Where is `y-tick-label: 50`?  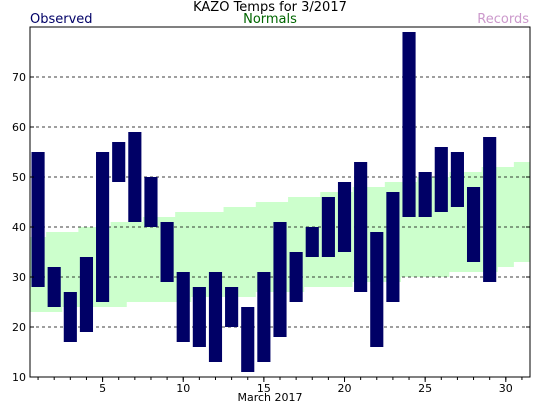 y-tick-label: 50 is located at coordinates (19, 177).